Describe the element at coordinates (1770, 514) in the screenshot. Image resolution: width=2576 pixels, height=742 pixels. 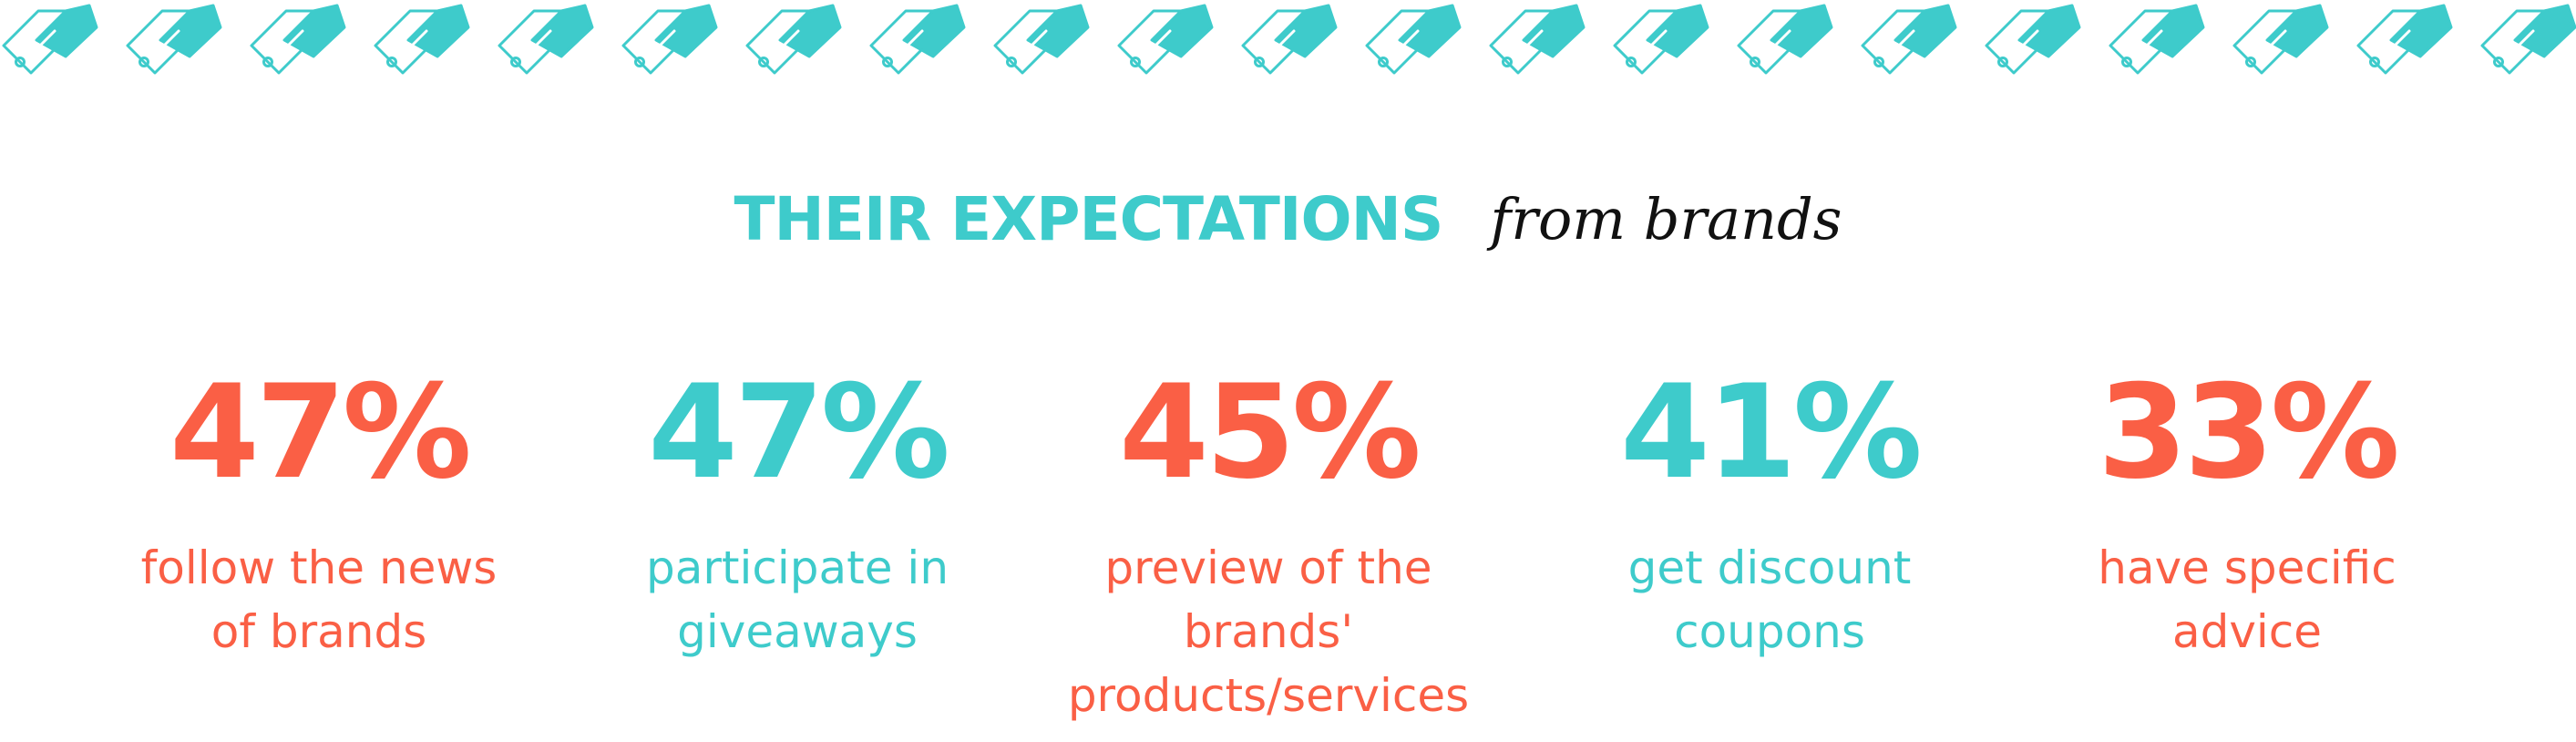
I see `stat-discount-coupons: 41% get discount coupons` at that location.